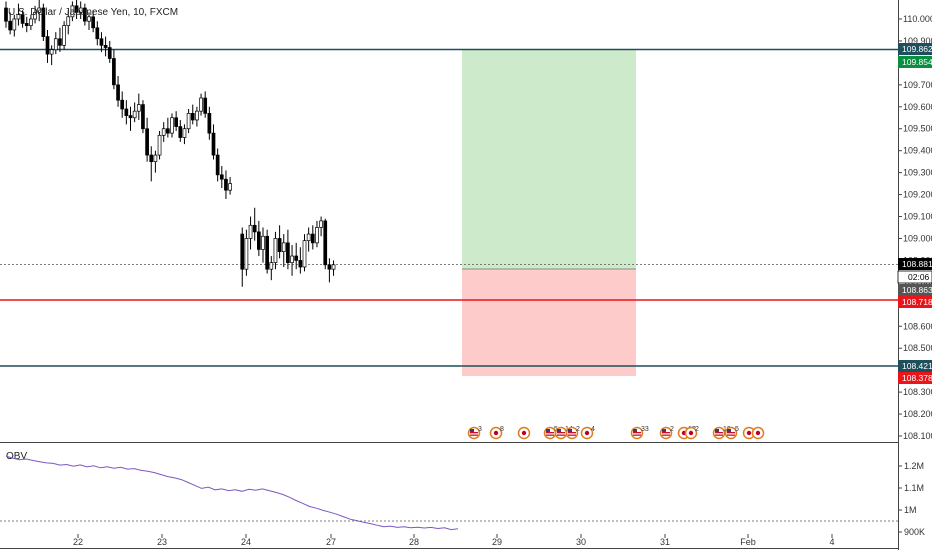 This screenshot has height=550, width=932. I want to click on profit-zone, so click(549, 159).